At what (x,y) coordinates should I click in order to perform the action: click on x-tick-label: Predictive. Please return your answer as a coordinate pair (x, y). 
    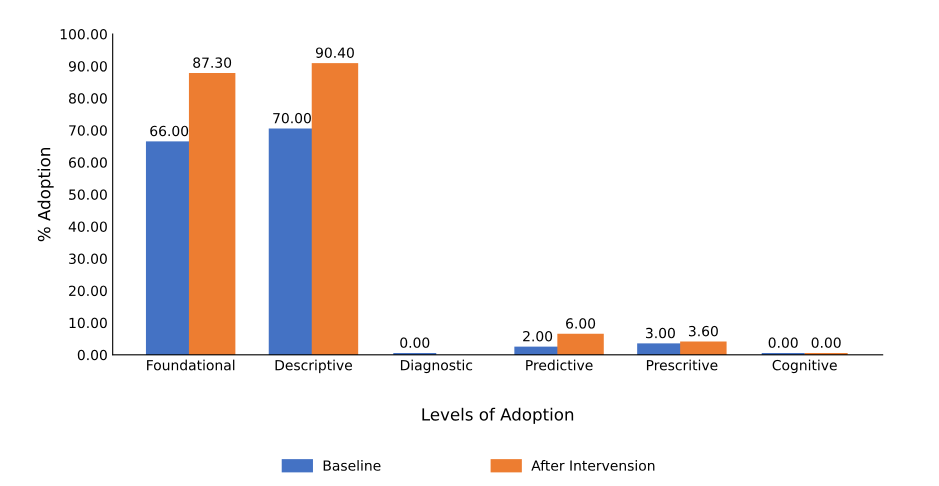
    Looking at the image, I should click on (559, 365).